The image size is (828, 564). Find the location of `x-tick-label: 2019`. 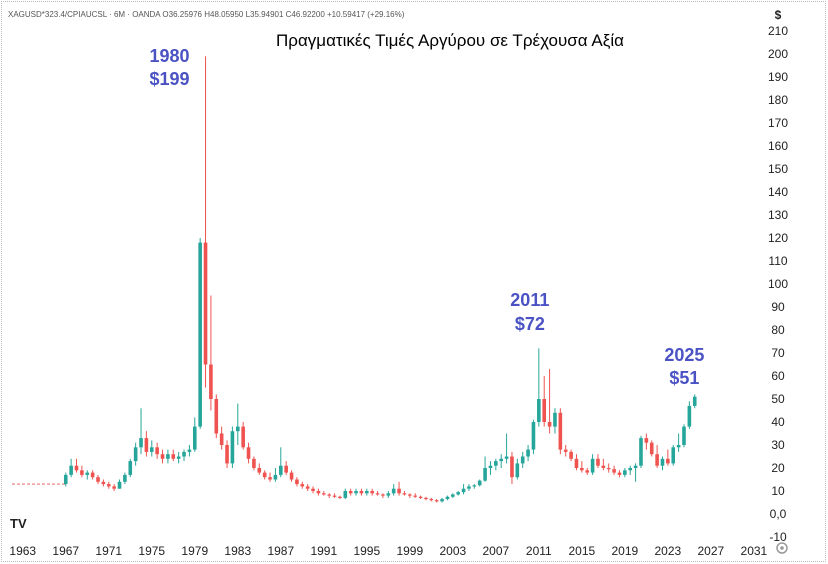

x-tick-label: 2019 is located at coordinates (624, 551).